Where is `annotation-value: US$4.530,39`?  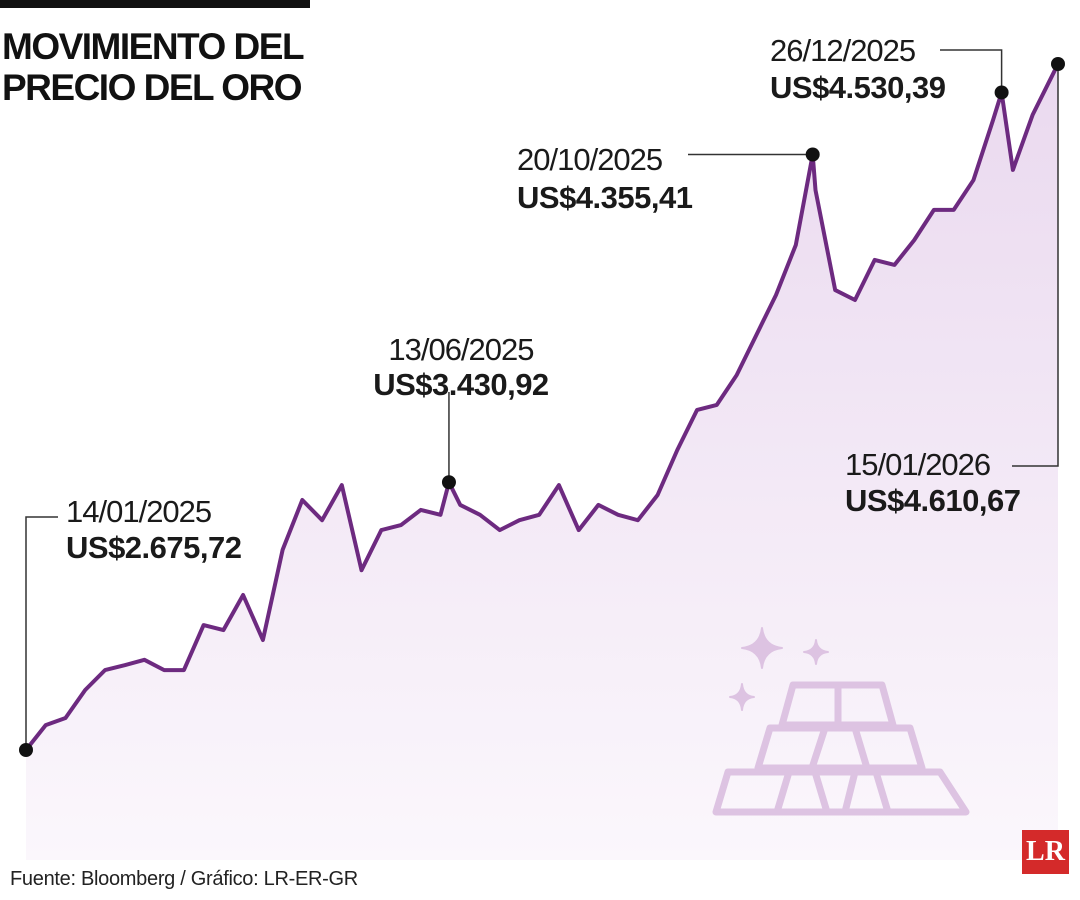
annotation-value: US$4.530,39 is located at coordinates (858, 87).